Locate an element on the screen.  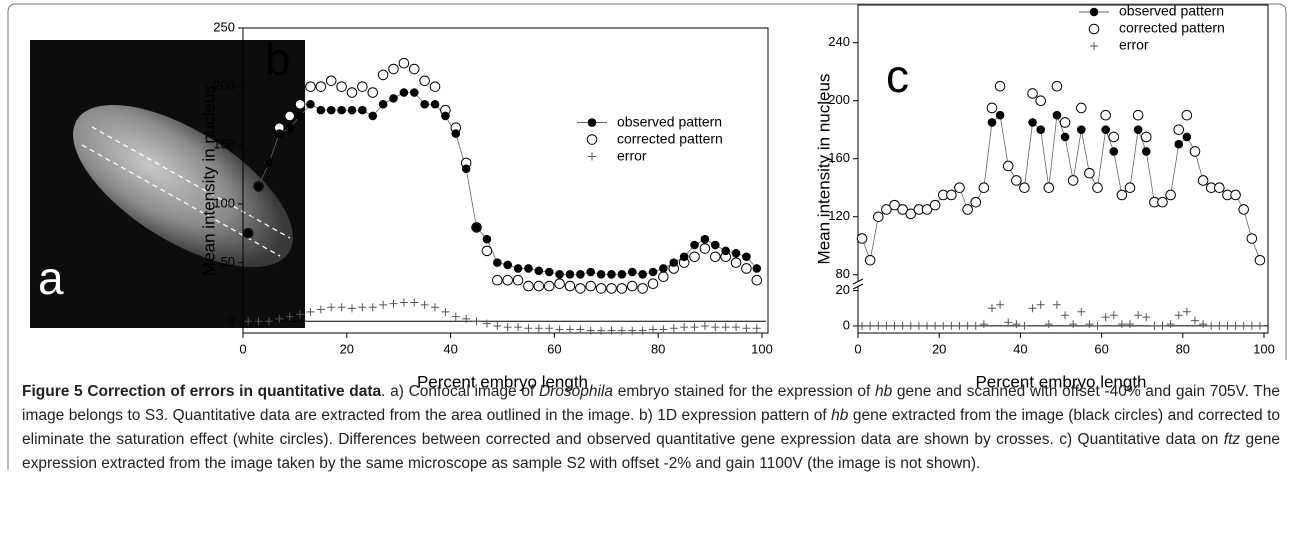
legend-label: error is located at coordinates (1134, 45).